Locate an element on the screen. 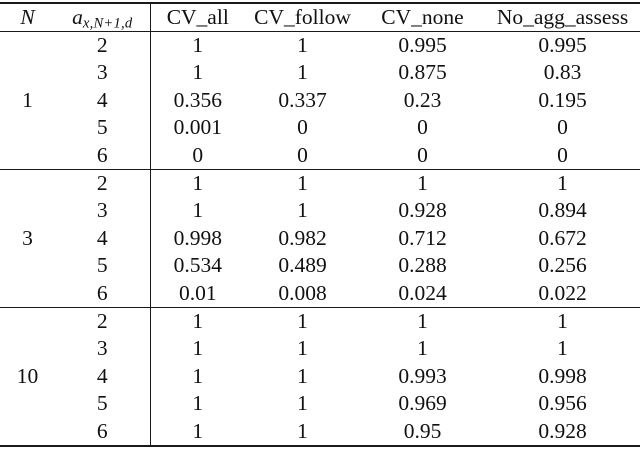 The width and height of the screenshot is (640, 452). value-cell-cv-all: 0.356 is located at coordinates (197, 99).